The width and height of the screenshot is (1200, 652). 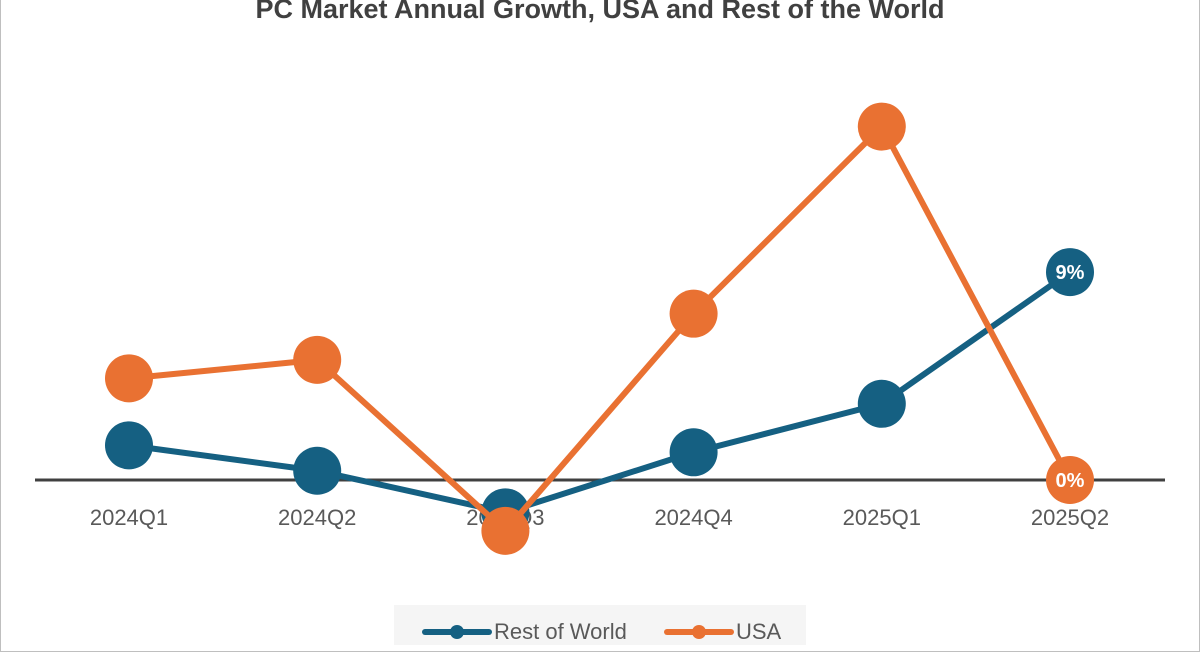 I want to click on legend-label: USA, so click(x=759, y=631).